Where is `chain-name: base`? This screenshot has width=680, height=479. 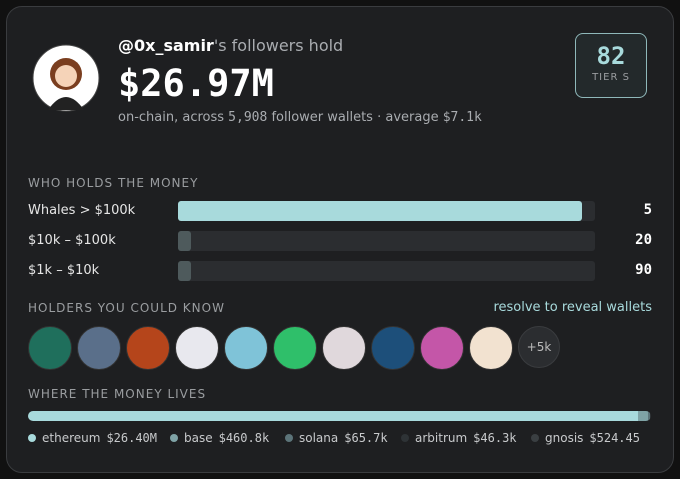 chain-name: base is located at coordinates (198, 438).